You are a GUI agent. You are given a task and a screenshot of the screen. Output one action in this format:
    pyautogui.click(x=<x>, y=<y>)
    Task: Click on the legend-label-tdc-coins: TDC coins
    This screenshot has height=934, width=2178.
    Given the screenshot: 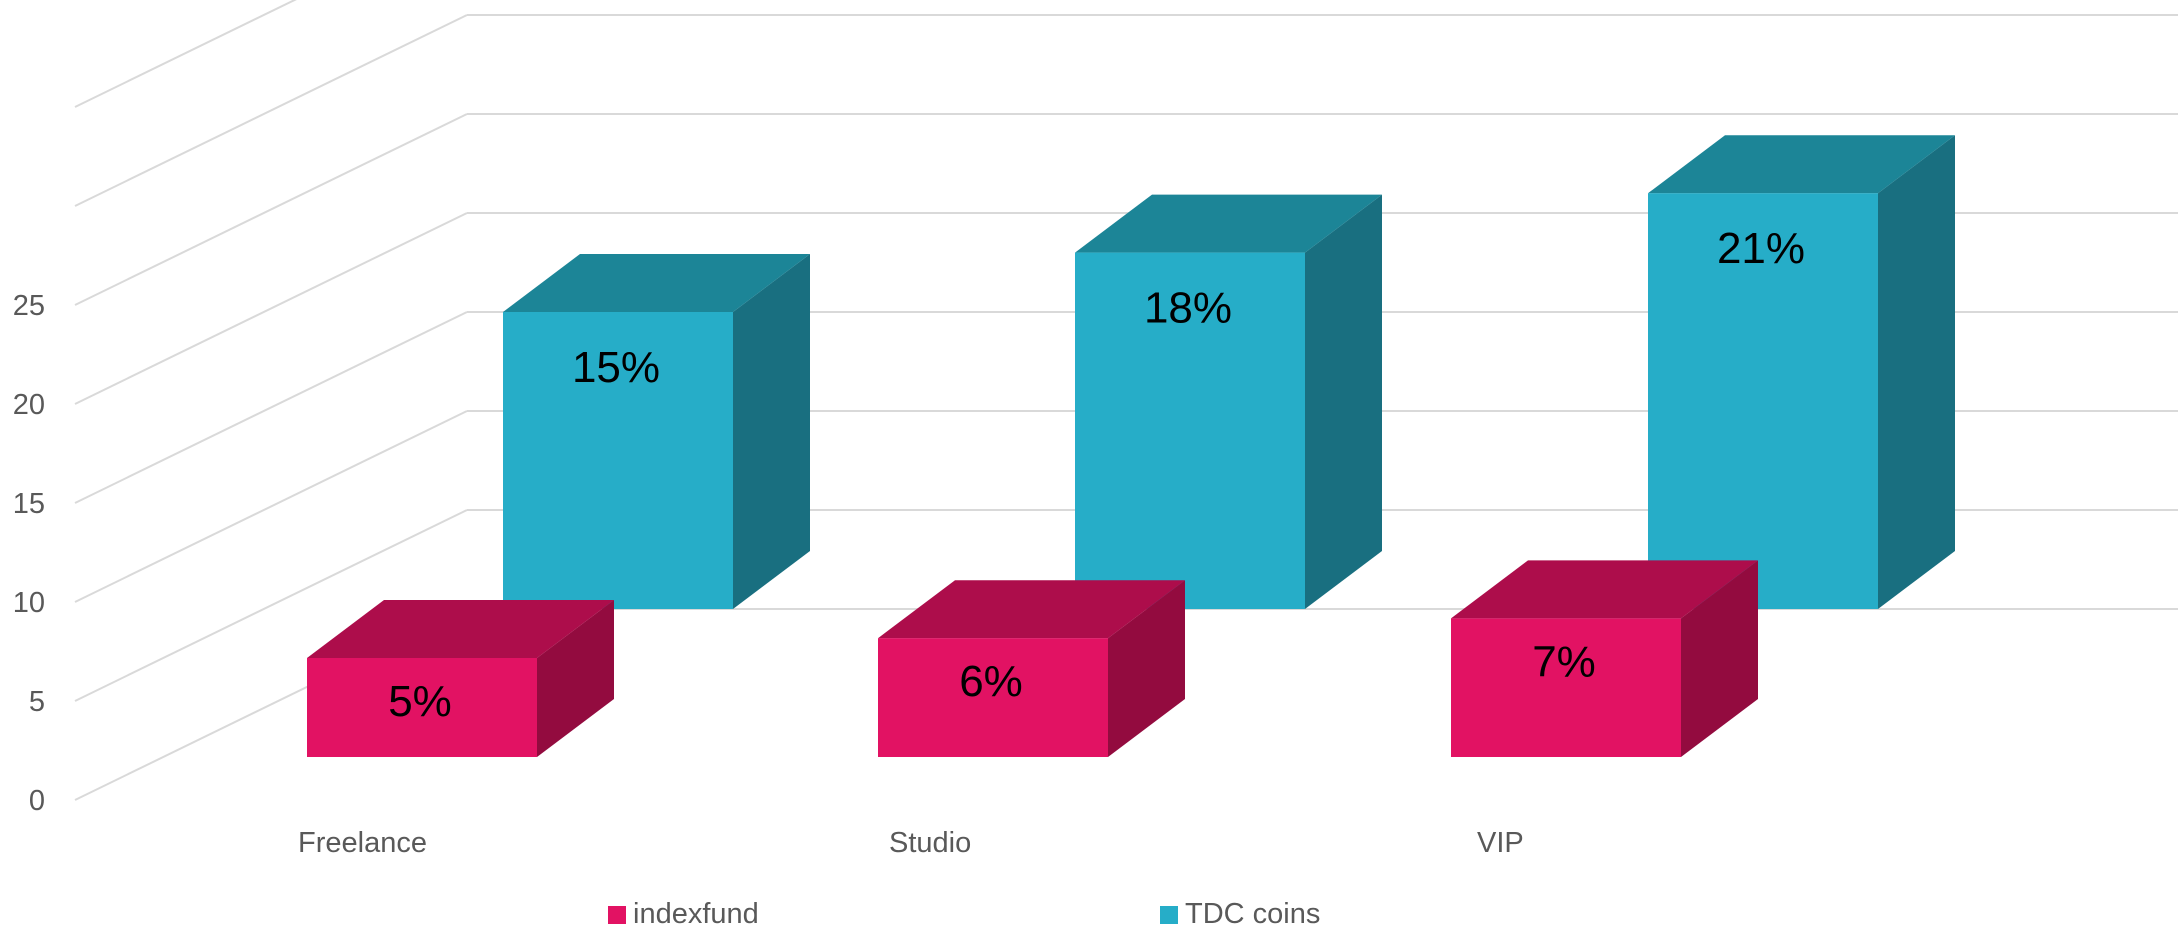 What is the action you would take?
    pyautogui.click(x=1253, y=914)
    